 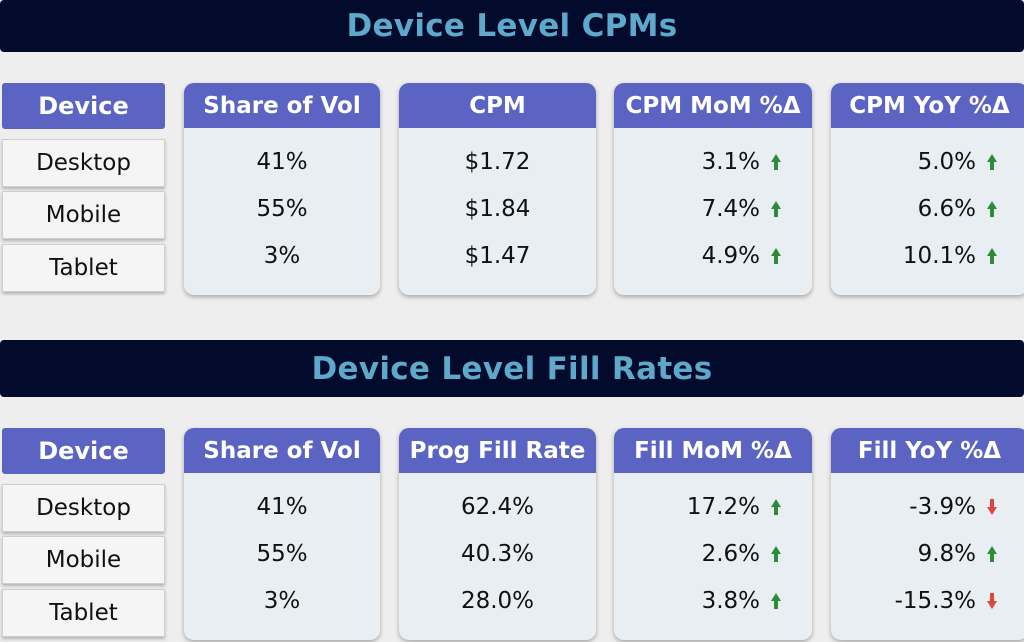 What do you see at coordinates (83, 508) in the screenshot?
I see `fill-device-desktop: Desktop` at bounding box center [83, 508].